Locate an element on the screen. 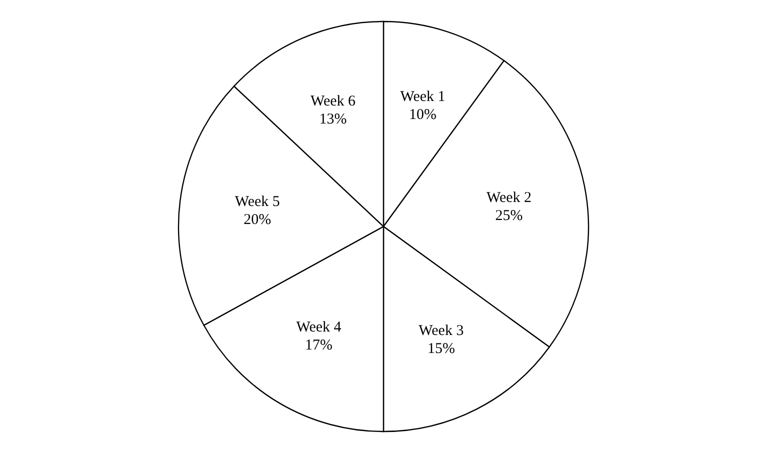 The width and height of the screenshot is (767, 453). slice-label: Week 5 is located at coordinates (257, 202).